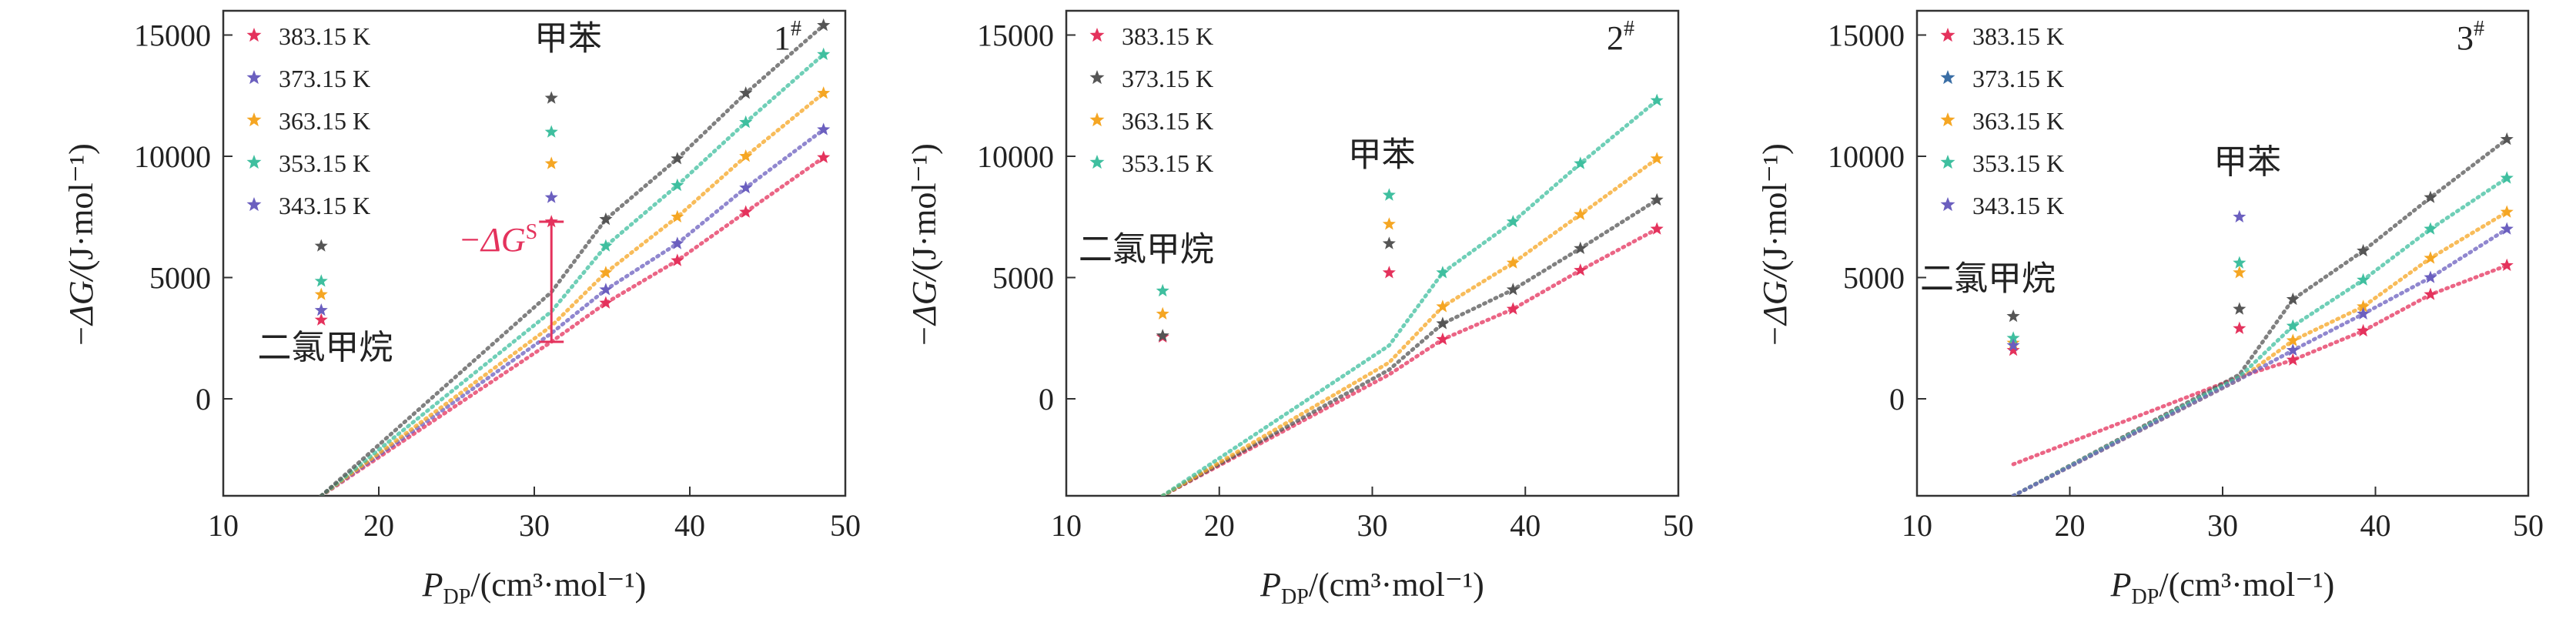 The image size is (2576, 629). I want to click on delta-gs-label: −ΔGS, so click(498, 239).